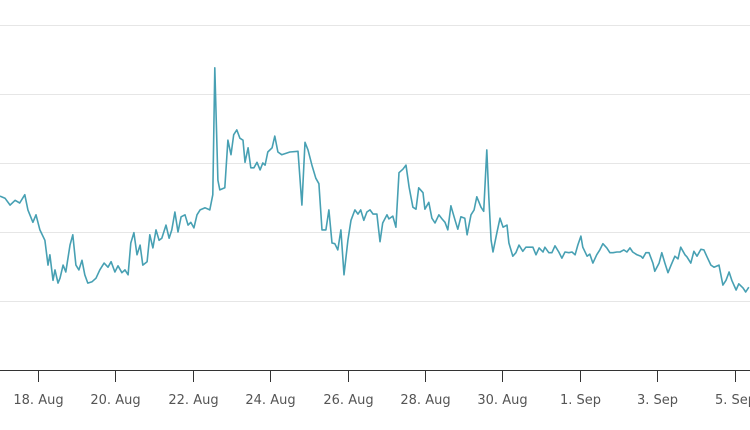  Describe the element at coordinates (193, 400) in the screenshot. I see `x-tick-label: 22. Aug` at that location.